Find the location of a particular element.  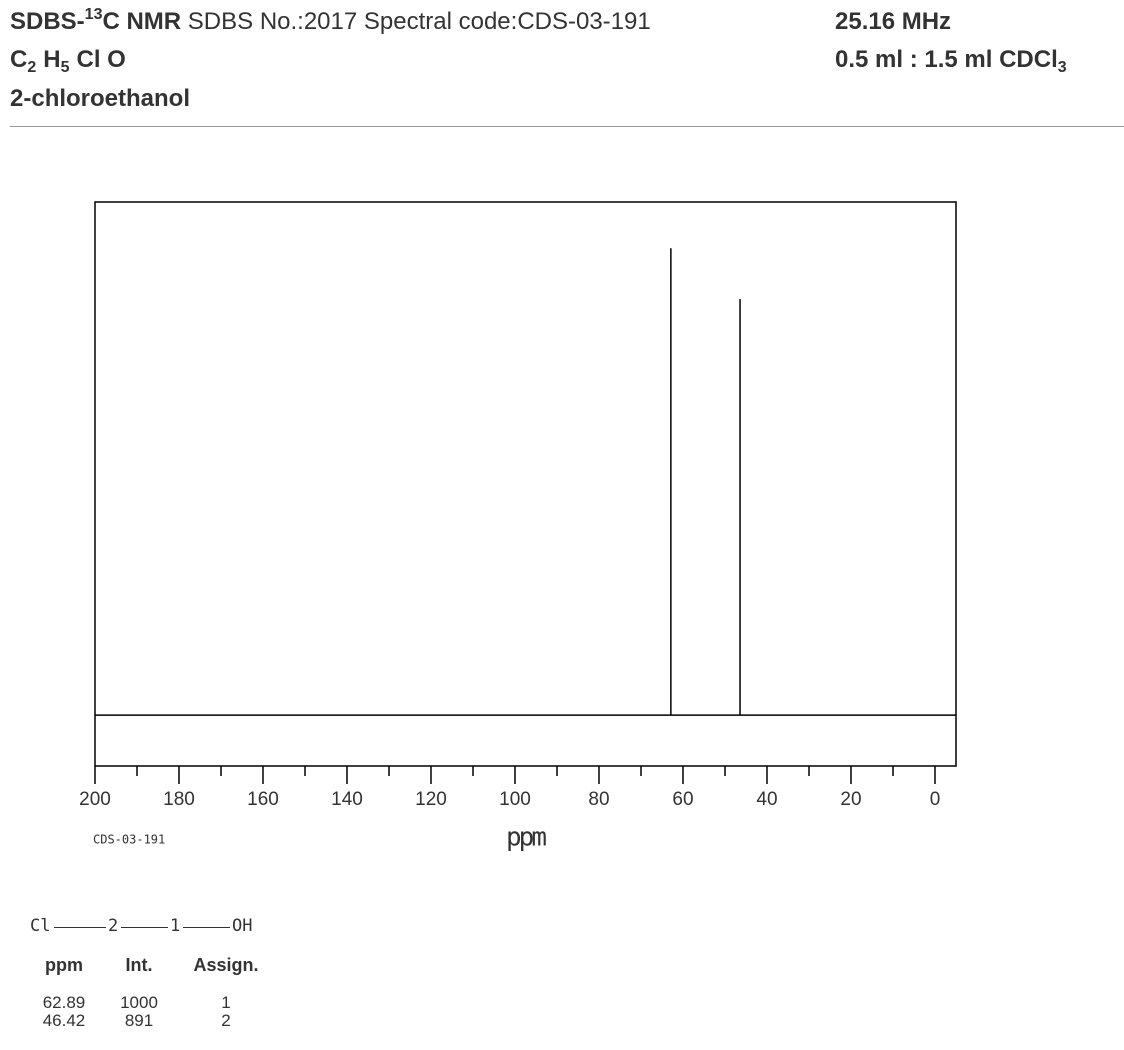

x-tick-label: 120 is located at coordinates (431, 799).